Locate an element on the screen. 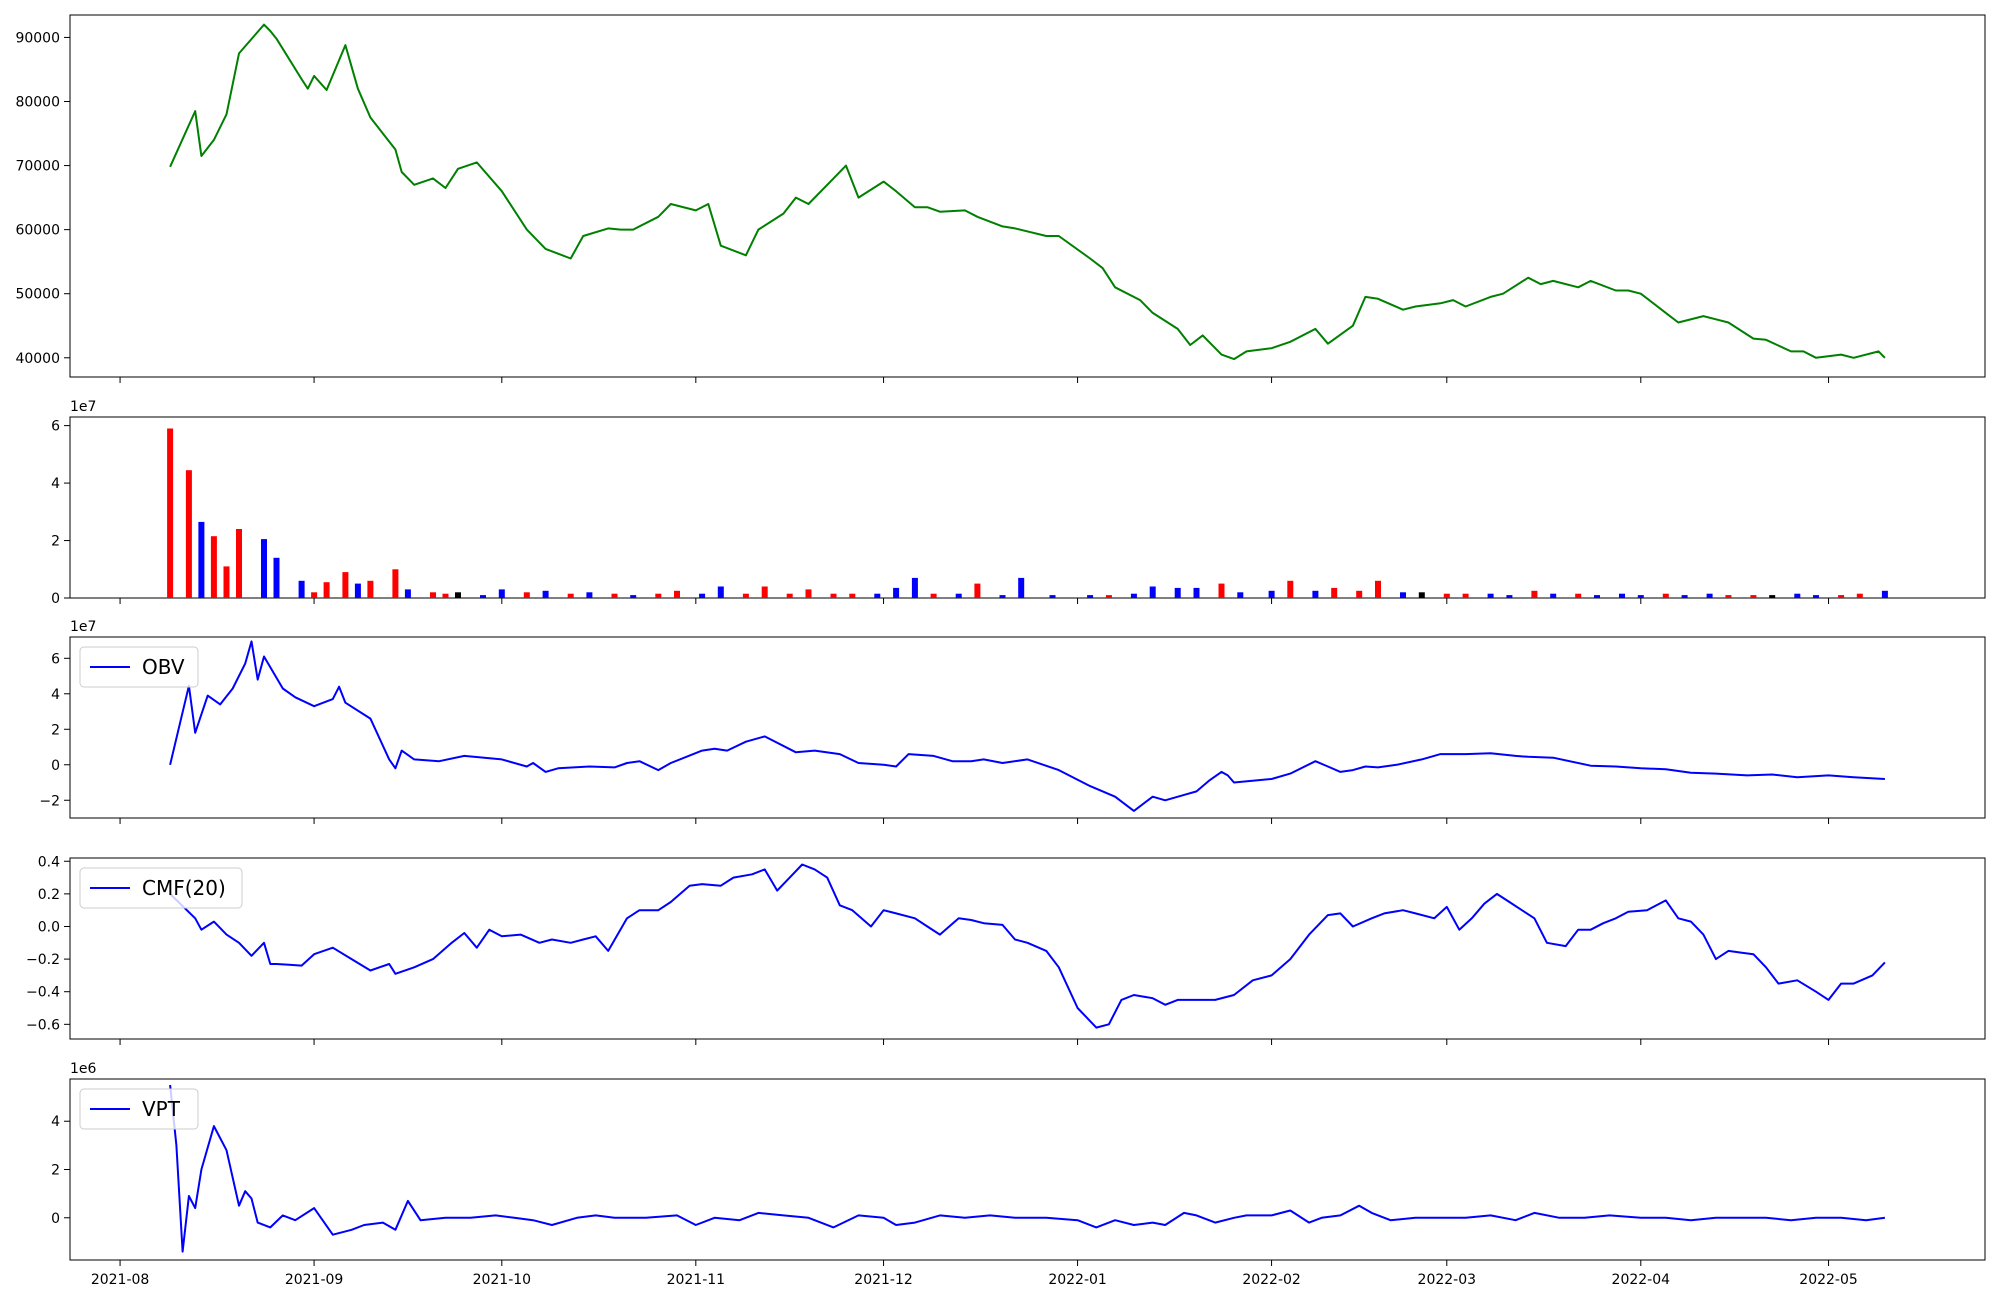 The height and width of the screenshot is (1304, 2000). cmf-legend-box is located at coordinates (161, 888).